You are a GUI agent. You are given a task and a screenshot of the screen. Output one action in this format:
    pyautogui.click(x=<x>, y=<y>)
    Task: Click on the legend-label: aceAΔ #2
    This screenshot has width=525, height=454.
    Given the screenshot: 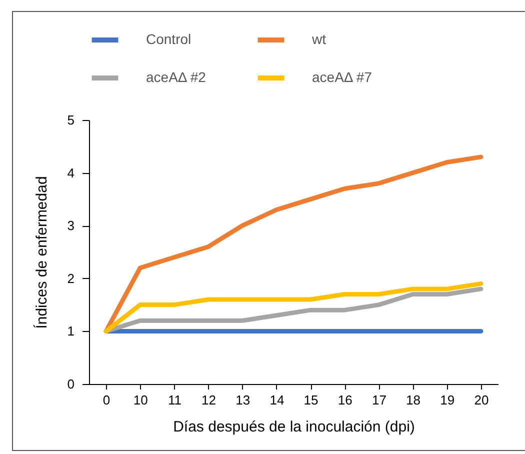 What is the action you would take?
    pyautogui.click(x=176, y=77)
    